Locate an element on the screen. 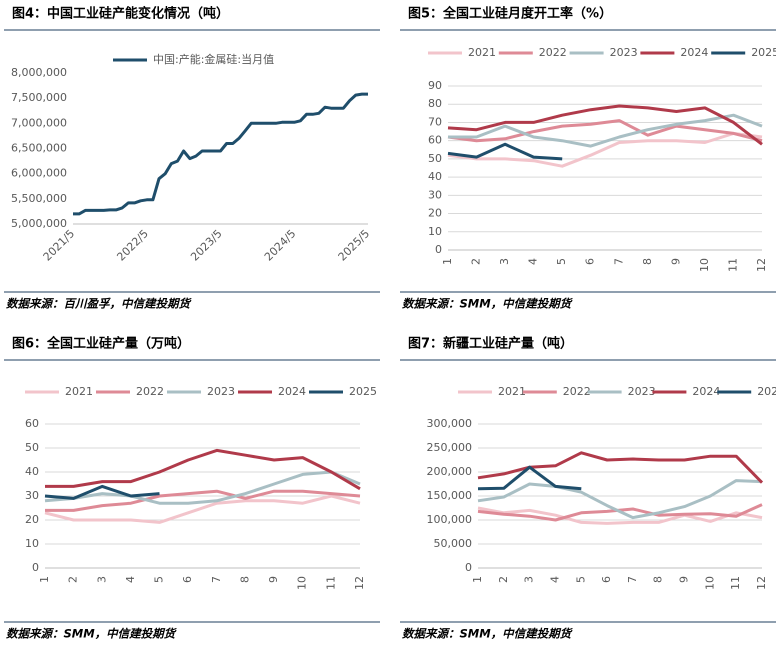 Image resolution: width=776 pixels, height=646 pixels. y-tick-label: 300,000 is located at coordinates (450, 423).